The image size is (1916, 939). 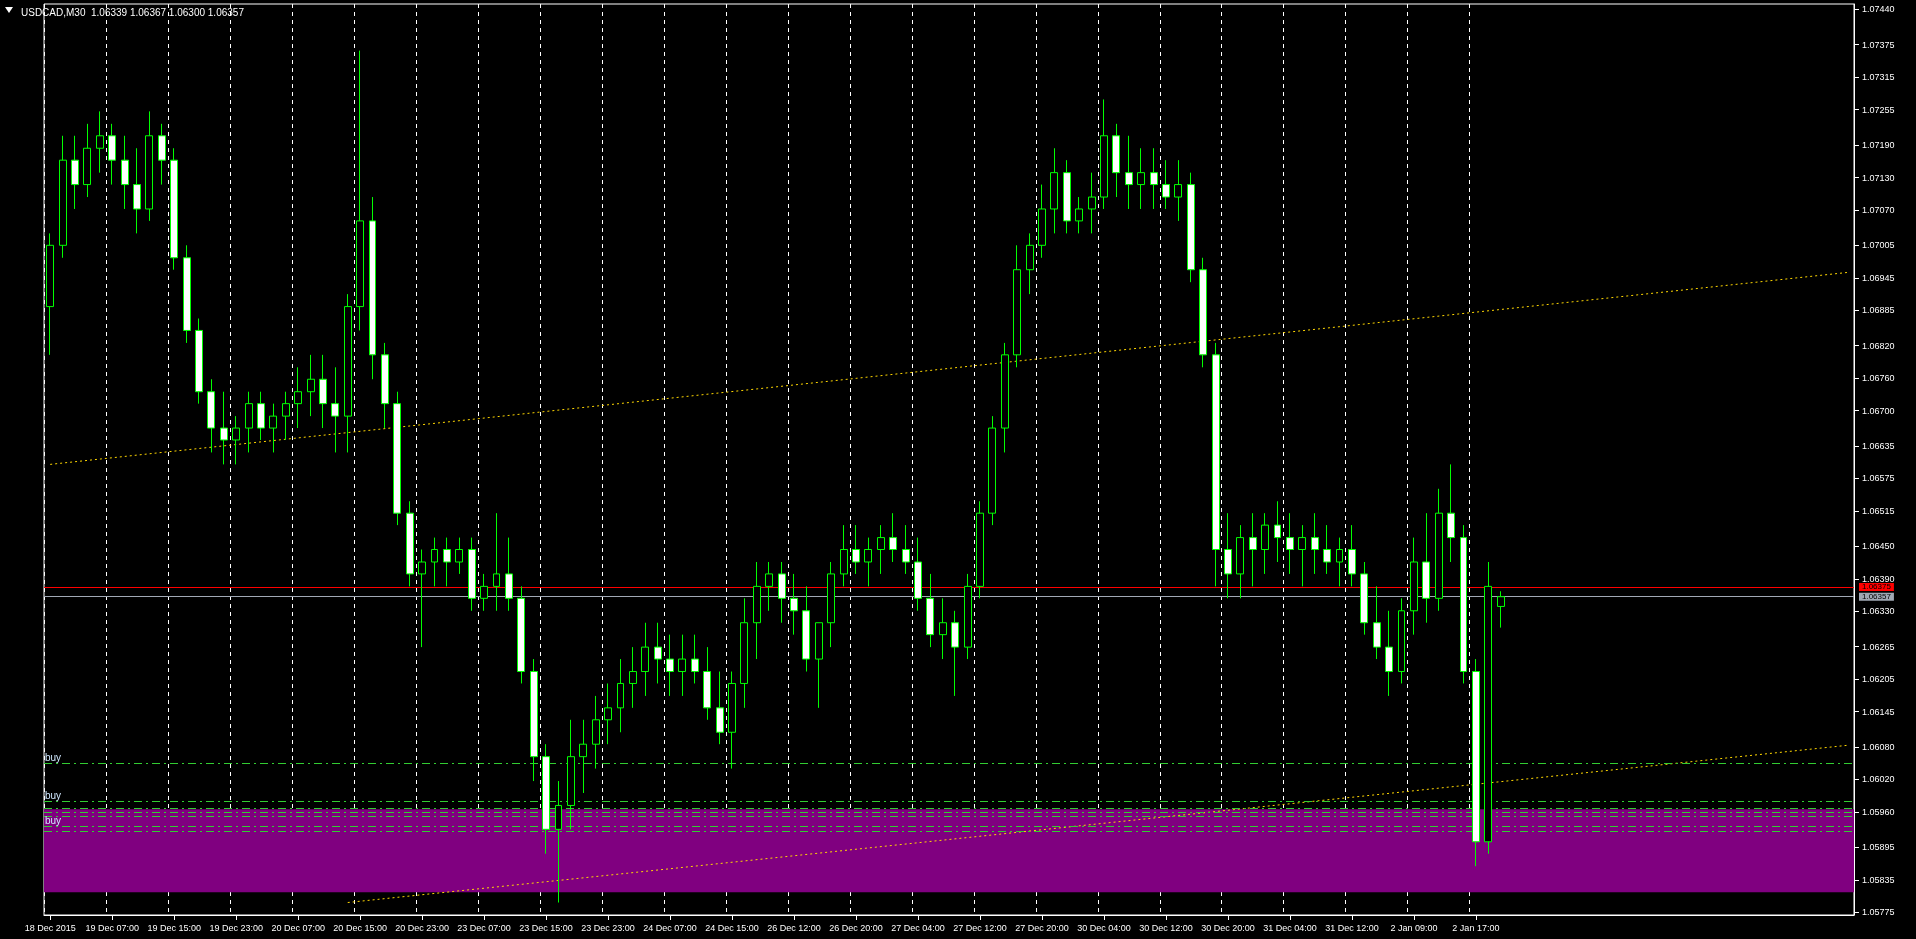 I want to click on y-tick-label: 1.05960, so click(x=1878, y=811).